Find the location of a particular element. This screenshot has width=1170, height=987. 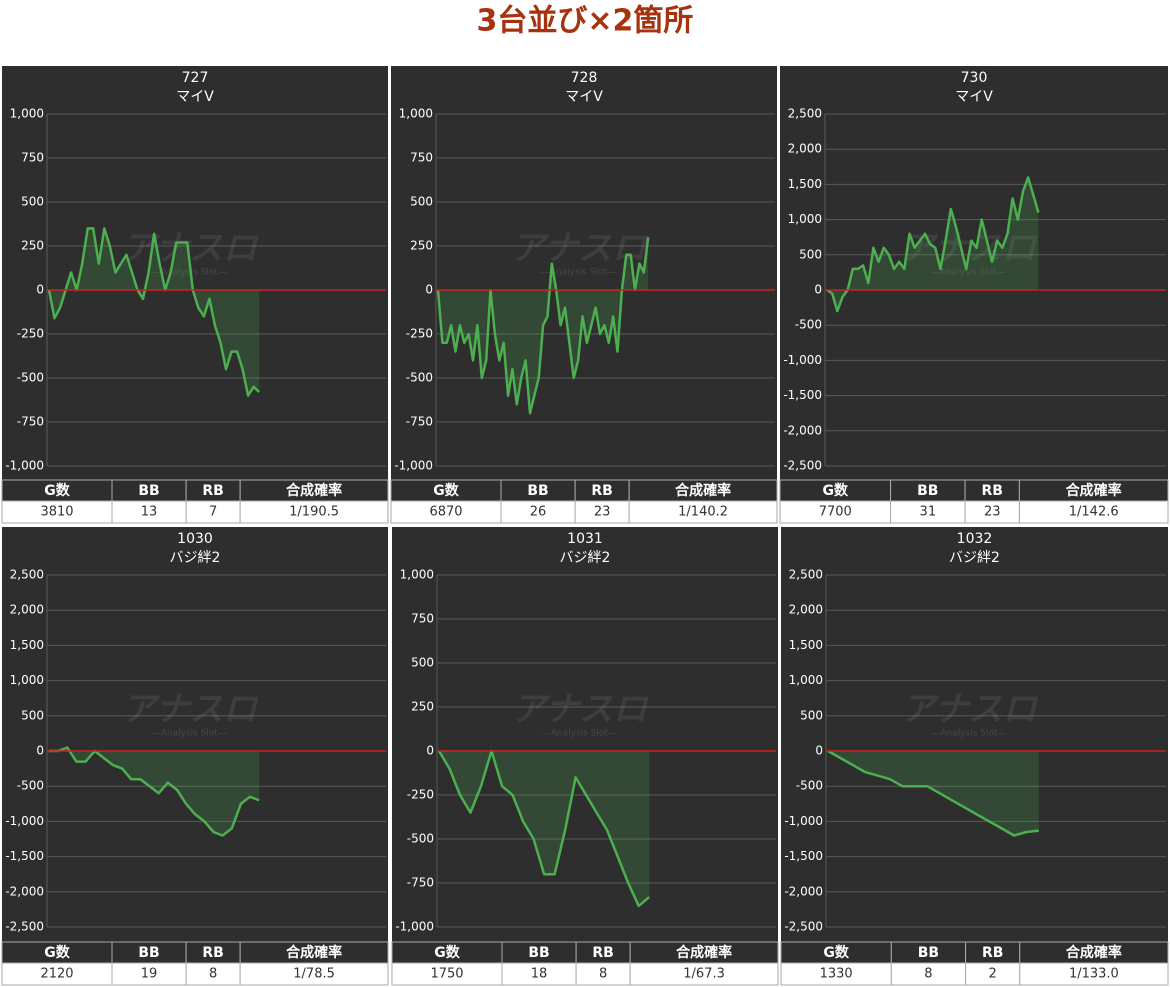

table-value: 7 is located at coordinates (213, 512).